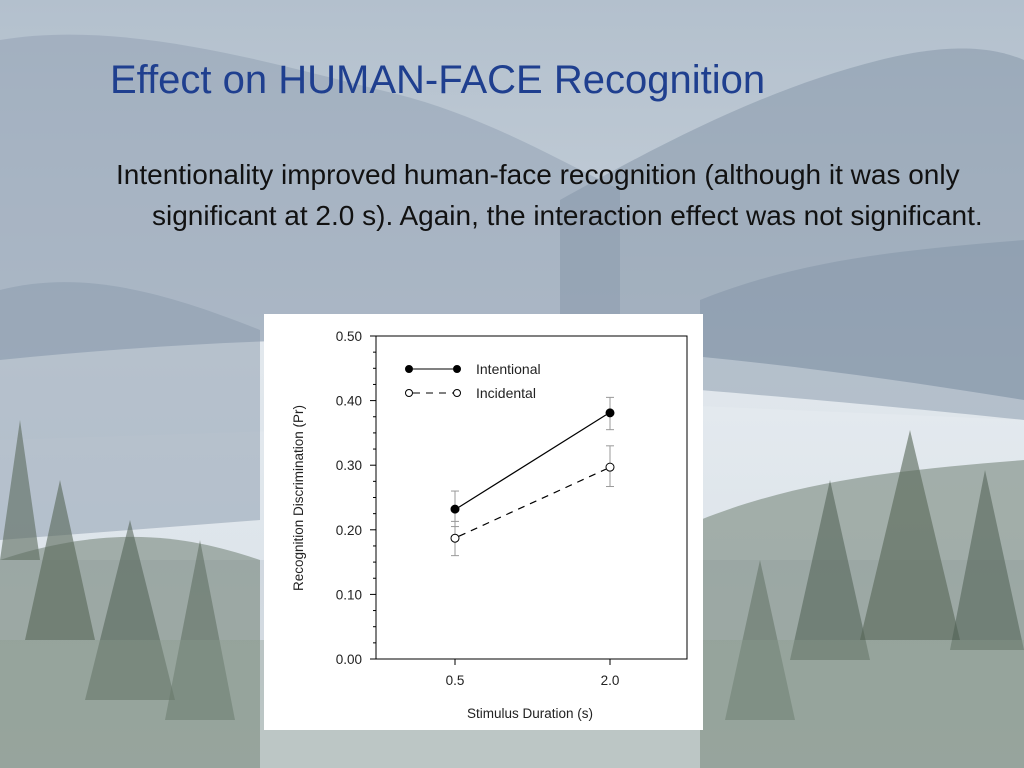  I want to click on y-tick-label: 0.20, so click(349, 530).